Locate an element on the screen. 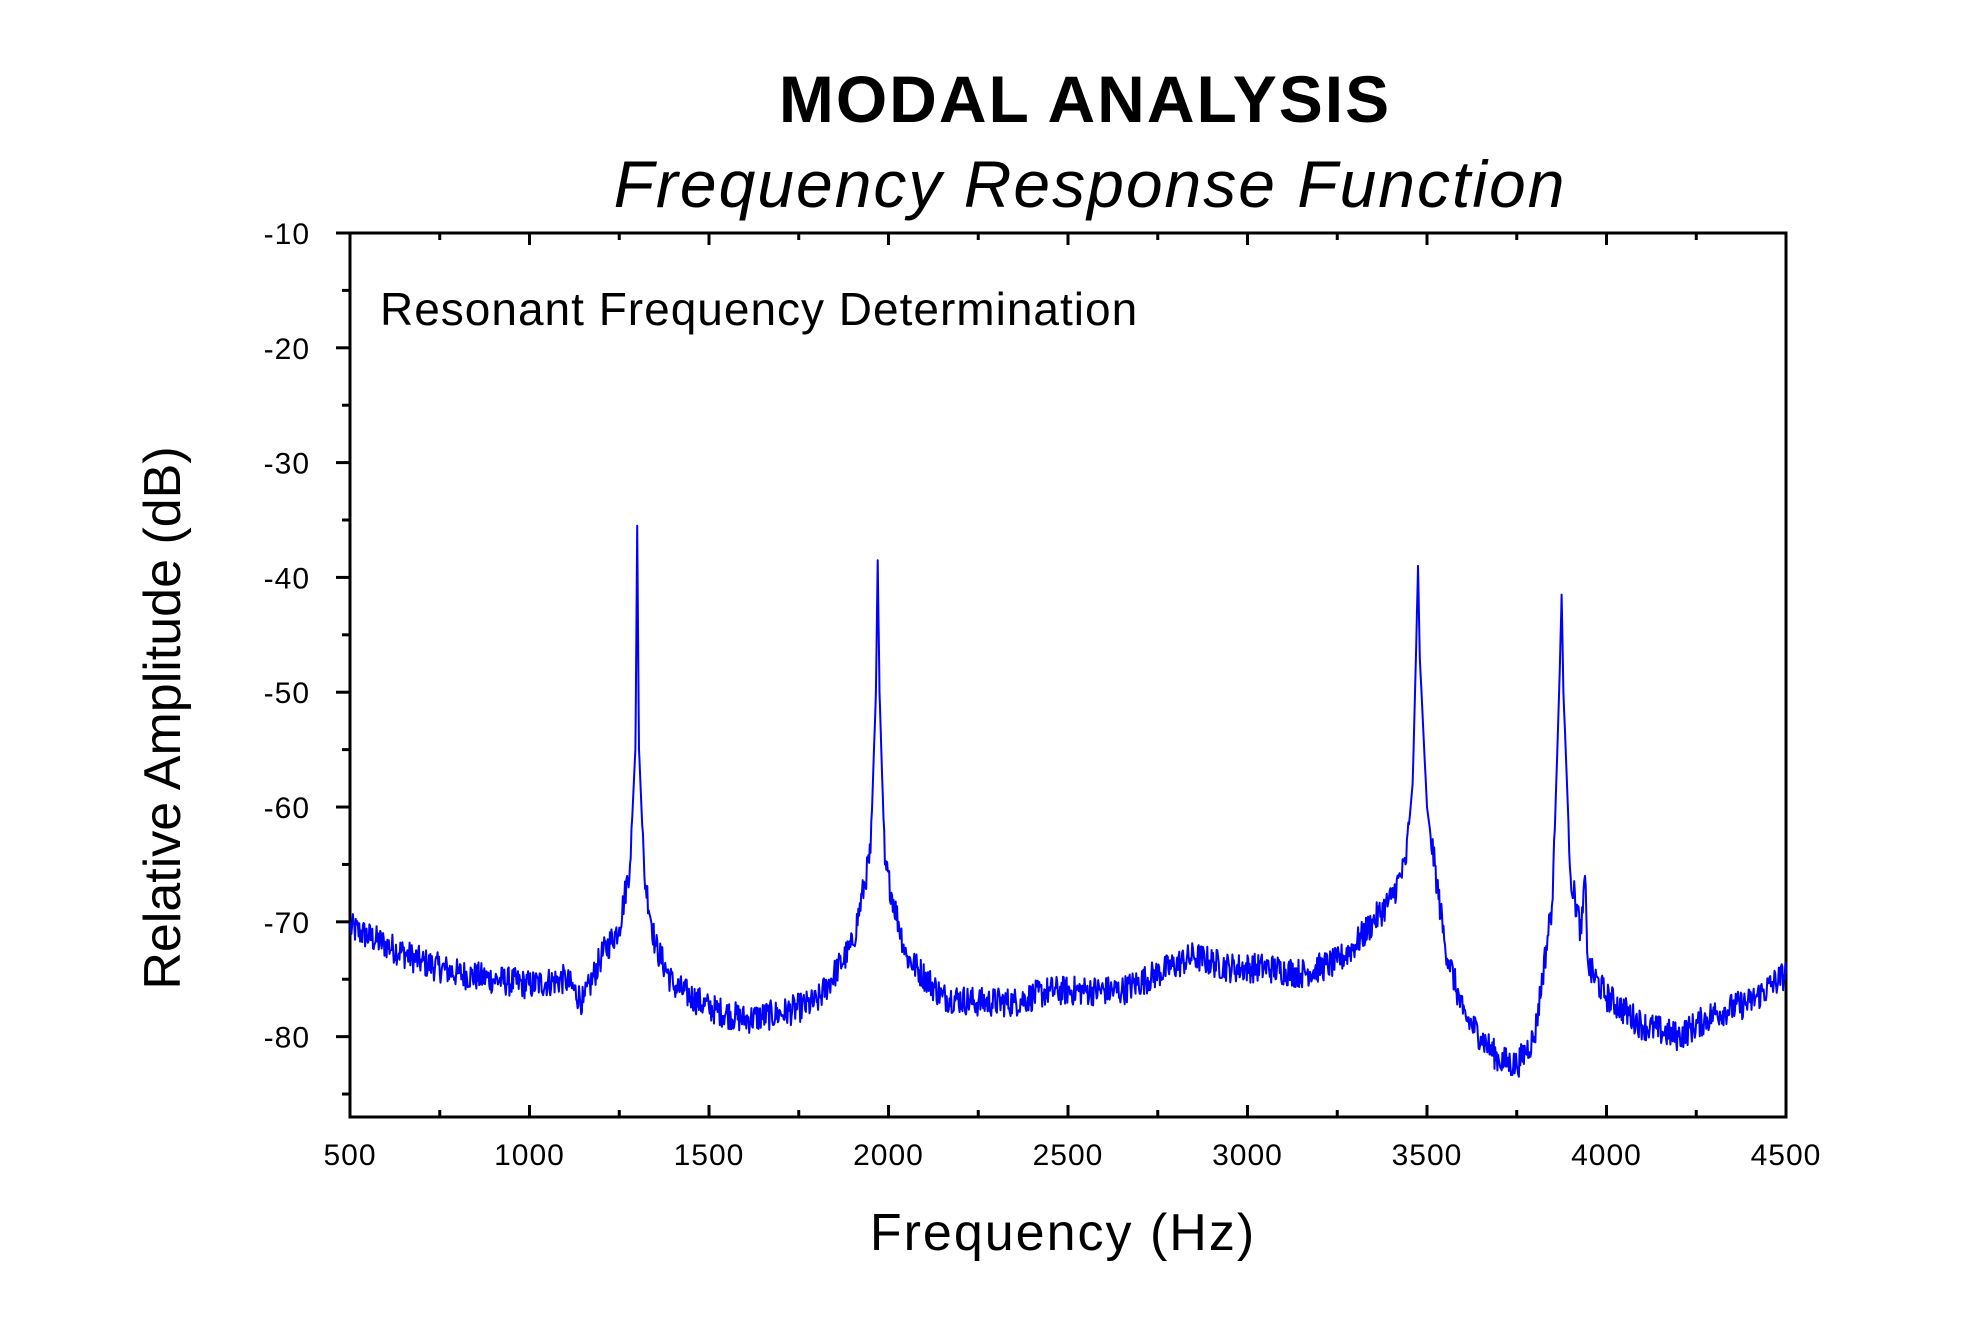  y-tick-label: -60 is located at coordinates (287, 808).